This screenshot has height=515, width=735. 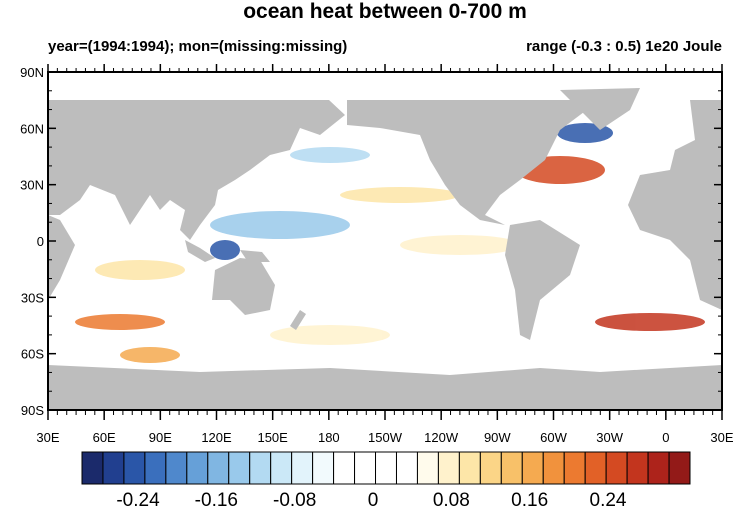 I want to click on lat-label: 60N, so click(x=32, y=128).